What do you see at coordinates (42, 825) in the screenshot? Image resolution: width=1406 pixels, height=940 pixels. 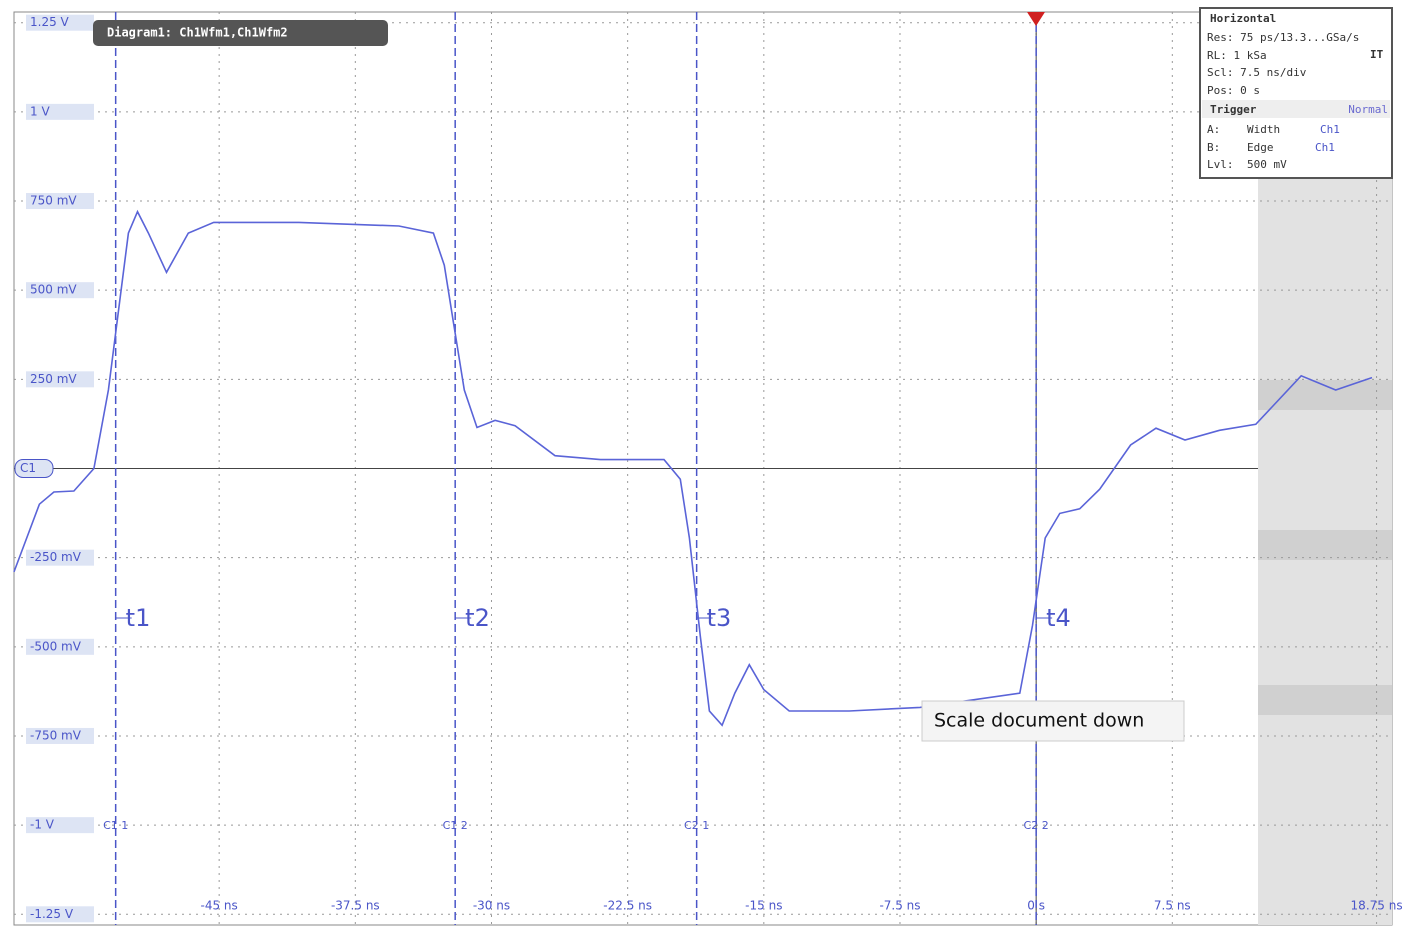 I see `y-tick-label: -1 V` at bounding box center [42, 825].